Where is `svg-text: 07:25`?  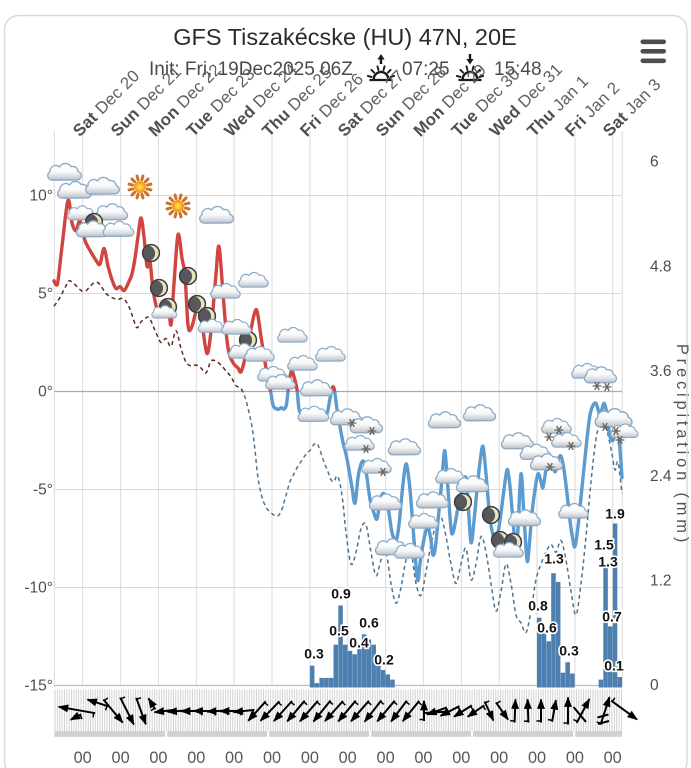 svg-text: 07:25 is located at coordinates (426, 69).